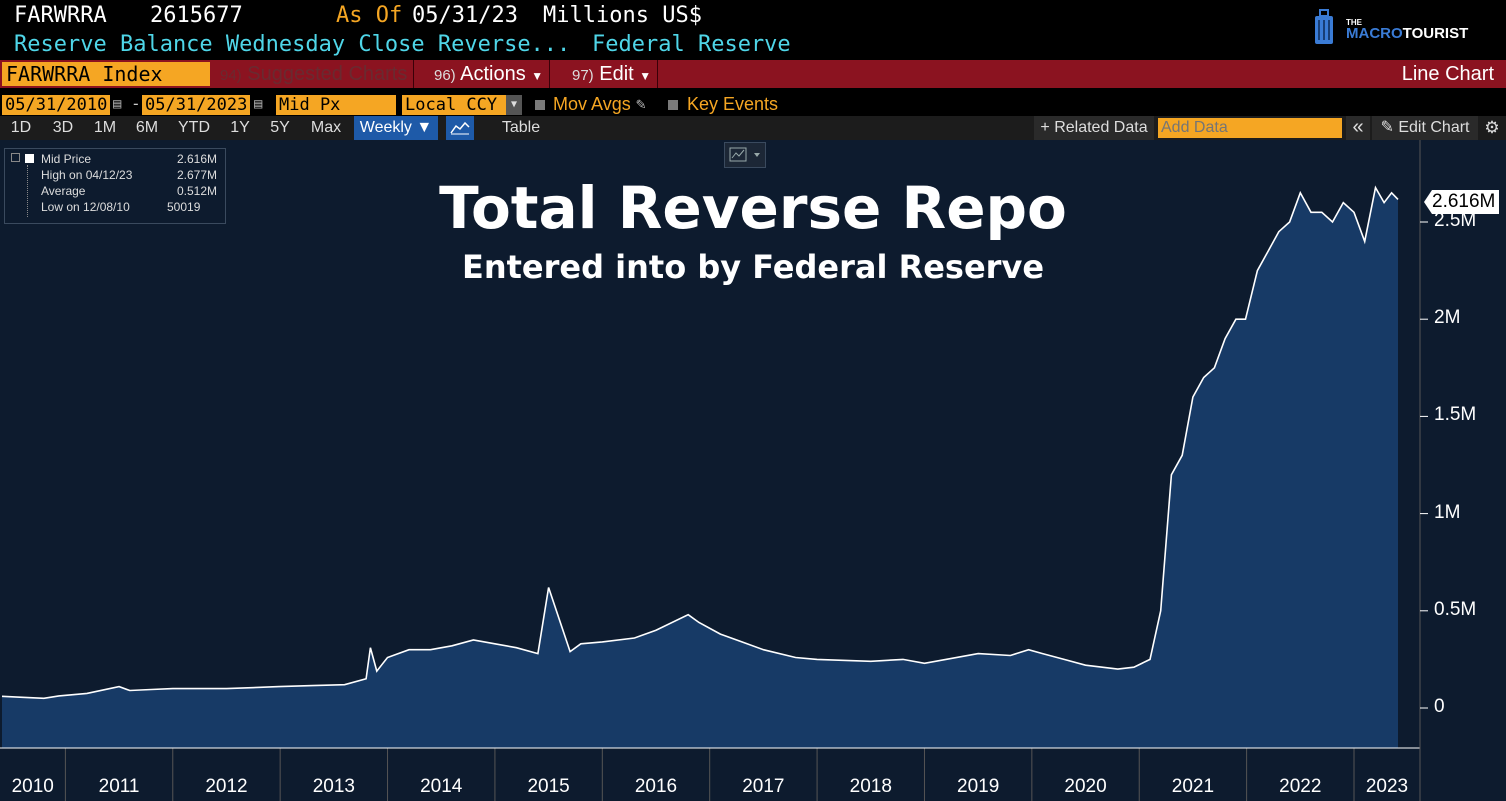  I want to click on logo-tourist: TOURIST, so click(1435, 33).